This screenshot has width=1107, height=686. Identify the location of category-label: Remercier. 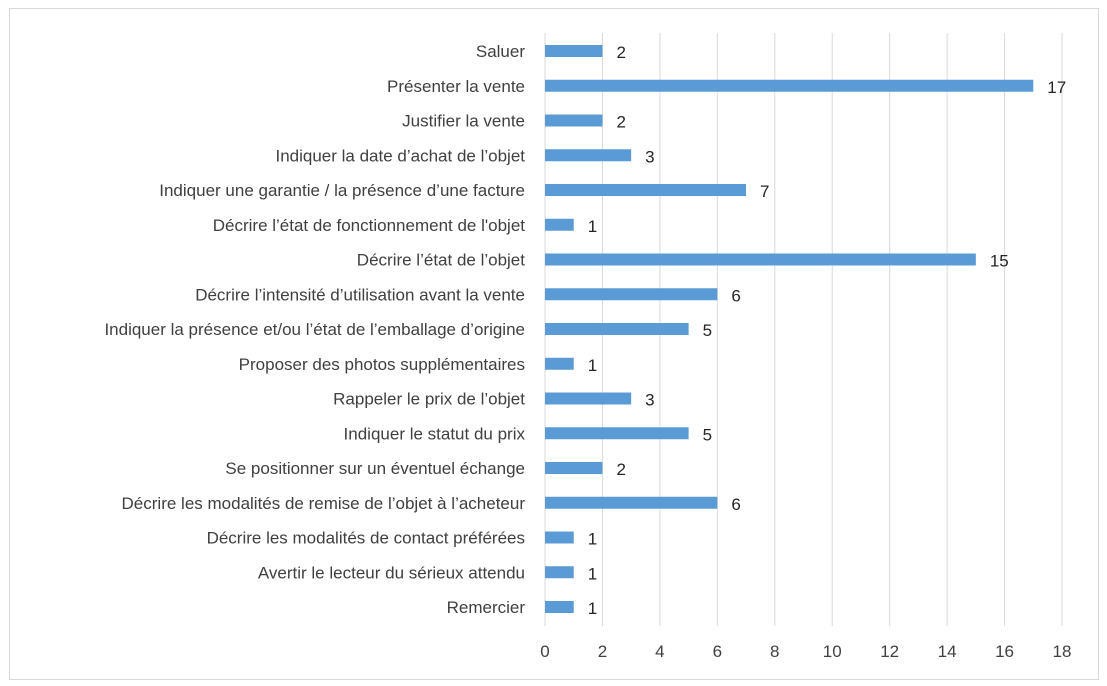
(486, 607).